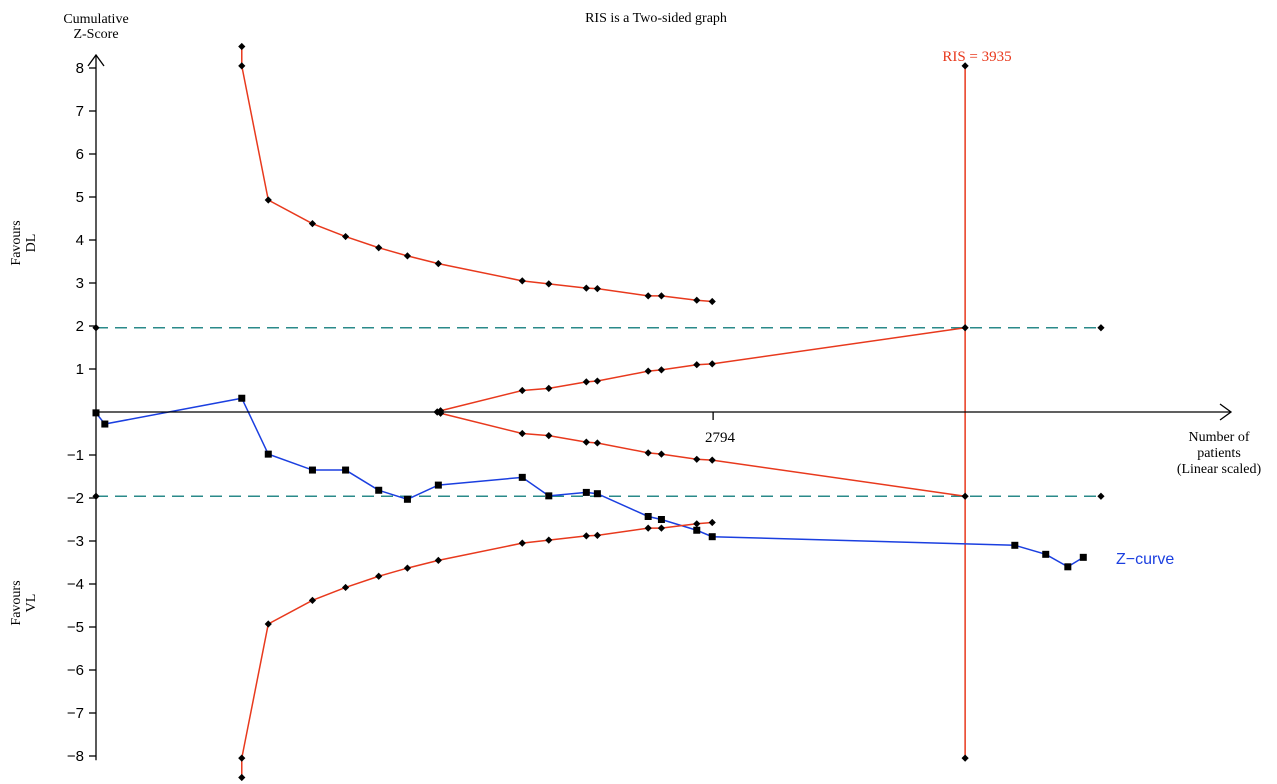 The width and height of the screenshot is (1277, 784). What do you see at coordinates (31, 243) in the screenshot?
I see `favours-dl-label-line: DL` at bounding box center [31, 243].